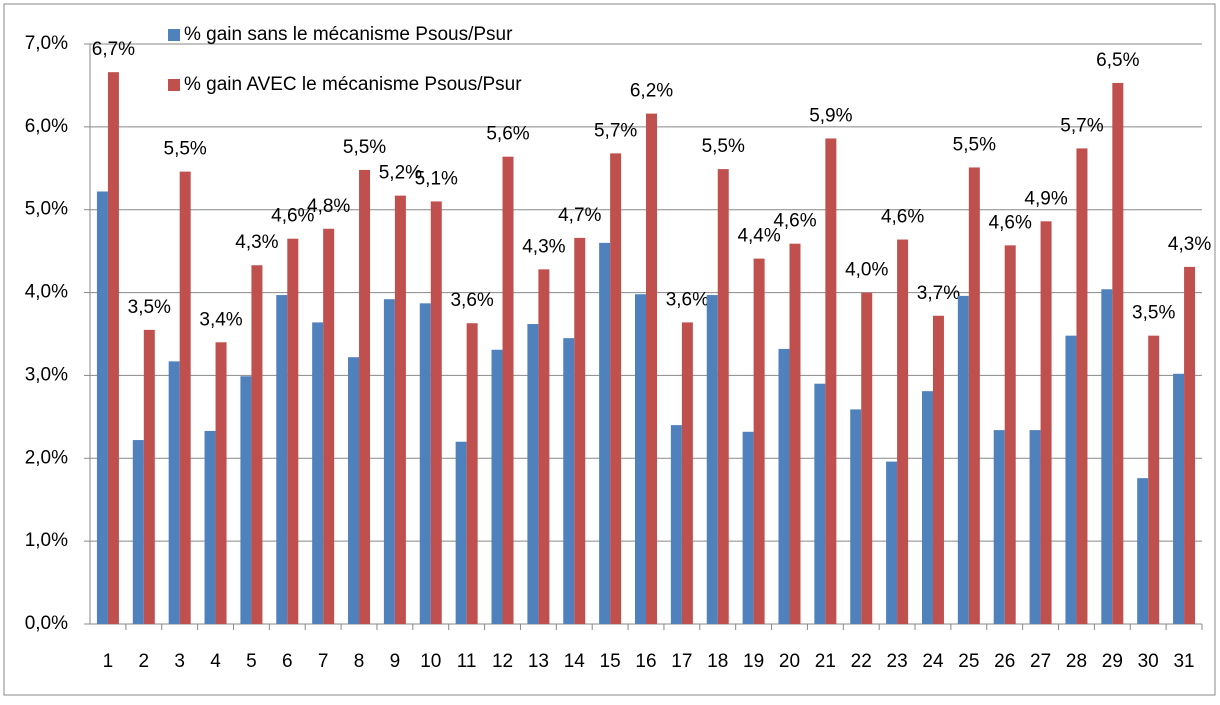  What do you see at coordinates (897, 661) in the screenshot?
I see `x-tick-label: 23` at bounding box center [897, 661].